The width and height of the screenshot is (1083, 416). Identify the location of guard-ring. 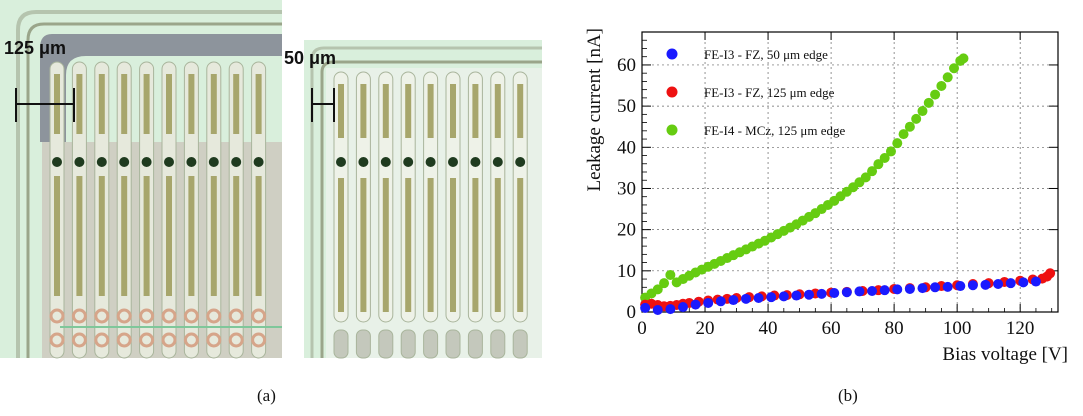
(431, 209).